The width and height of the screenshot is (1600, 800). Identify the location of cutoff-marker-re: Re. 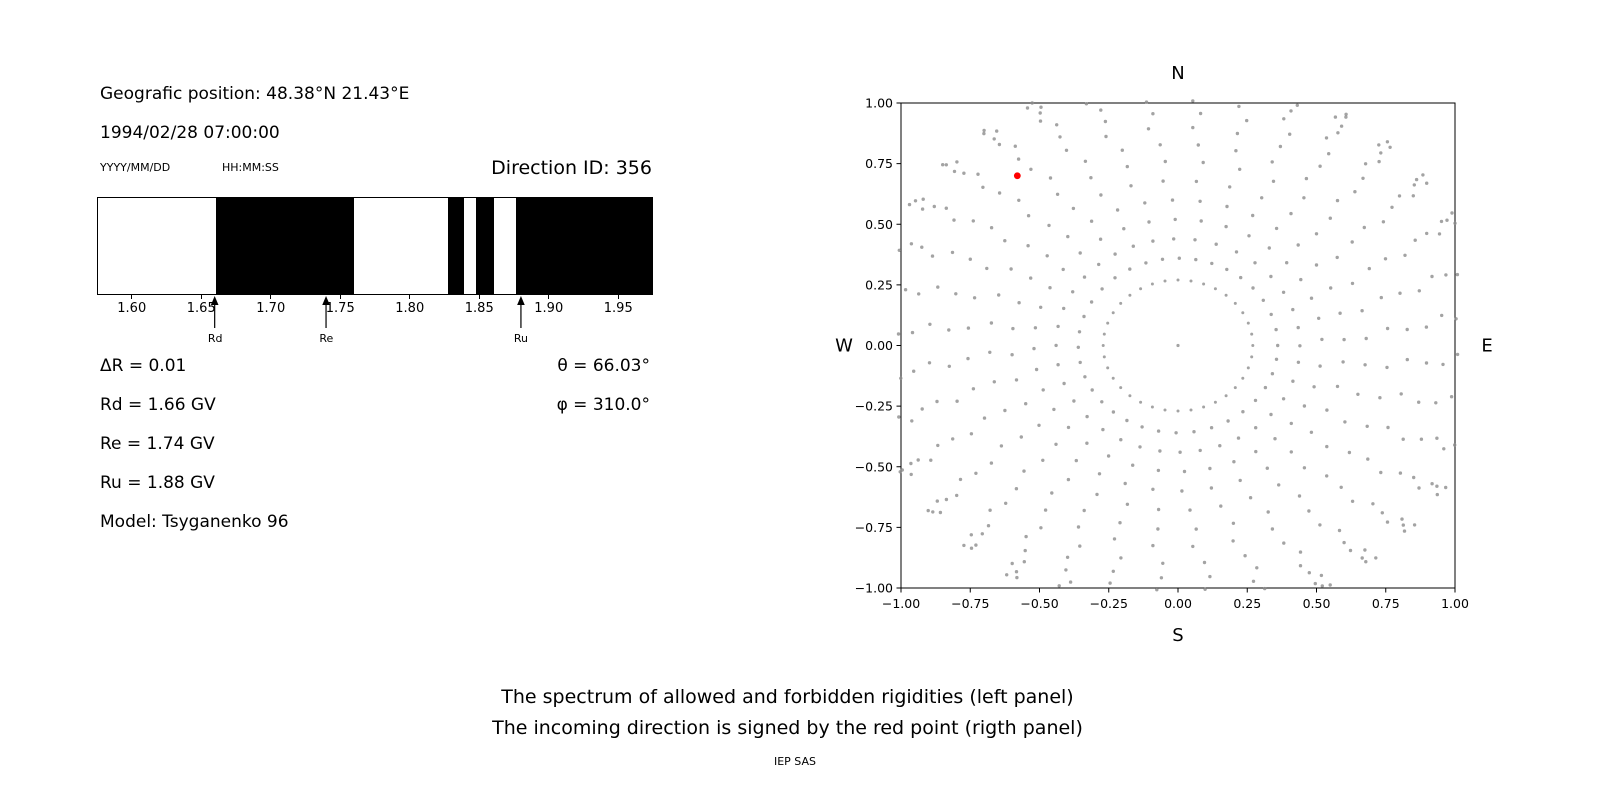
(326, 320).